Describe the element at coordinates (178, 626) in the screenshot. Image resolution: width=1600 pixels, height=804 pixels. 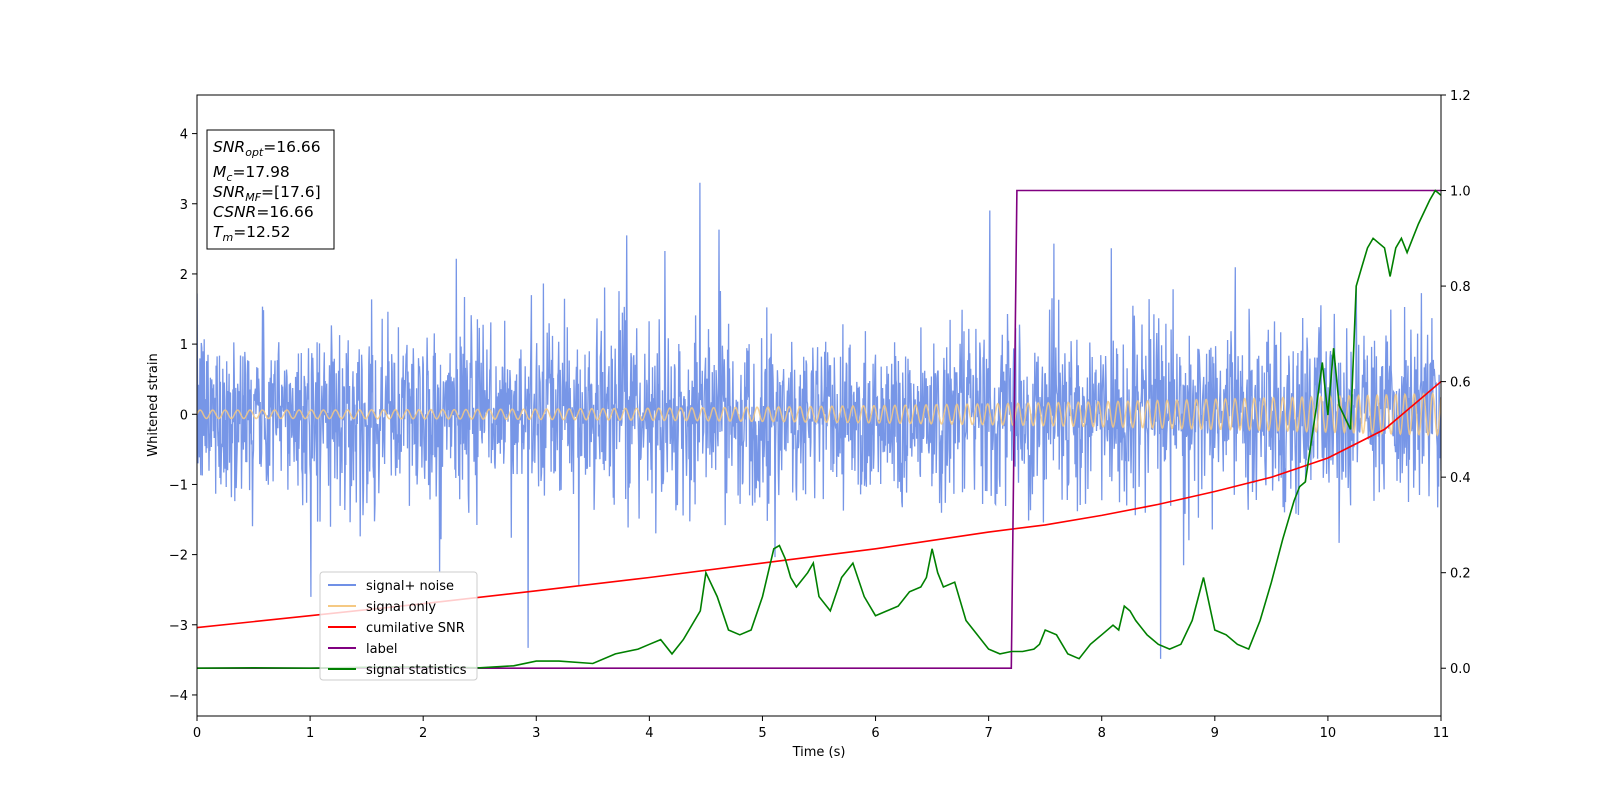
I see `y-left-tick-label: −3` at that location.